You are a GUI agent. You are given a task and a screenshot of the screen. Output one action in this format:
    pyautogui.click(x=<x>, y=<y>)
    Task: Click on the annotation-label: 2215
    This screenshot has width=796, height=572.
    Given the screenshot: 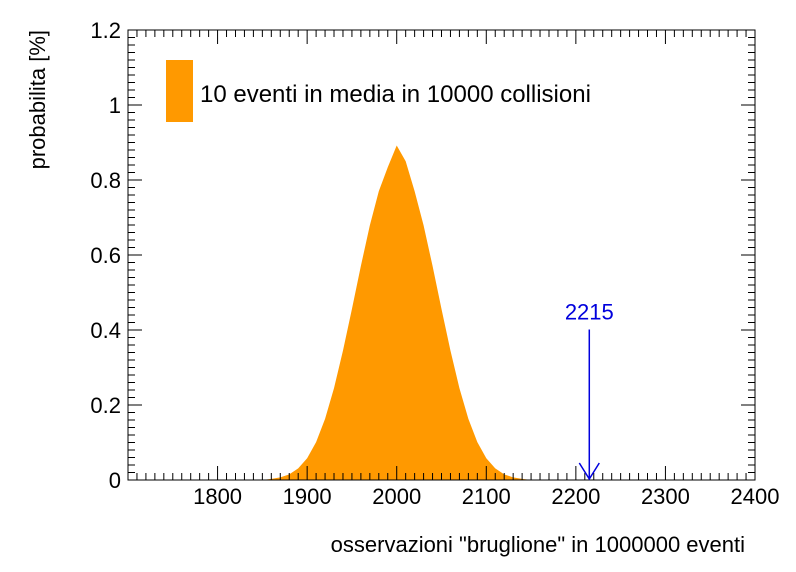 What is the action you would take?
    pyautogui.click(x=589, y=312)
    